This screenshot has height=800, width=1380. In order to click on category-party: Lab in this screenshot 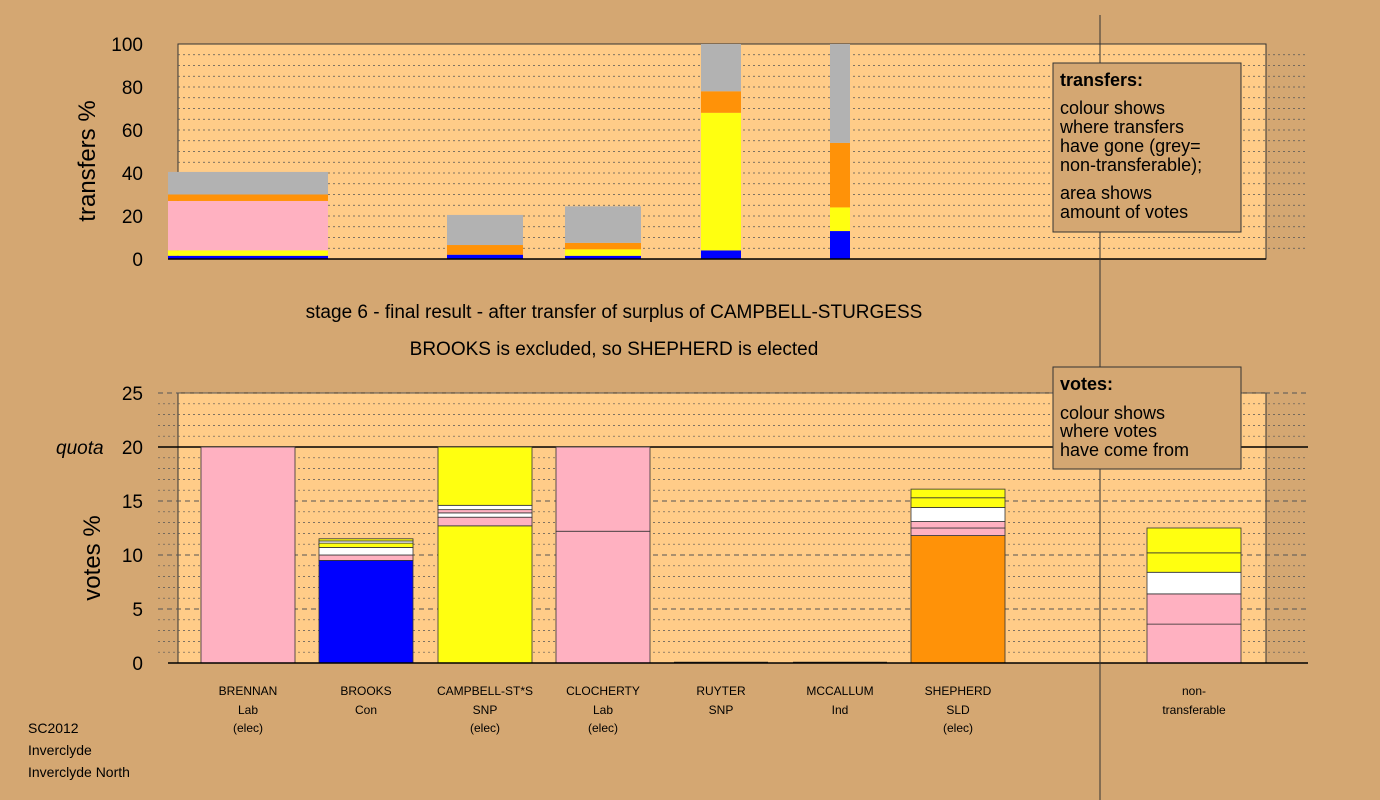, I will do `click(603, 710)`.